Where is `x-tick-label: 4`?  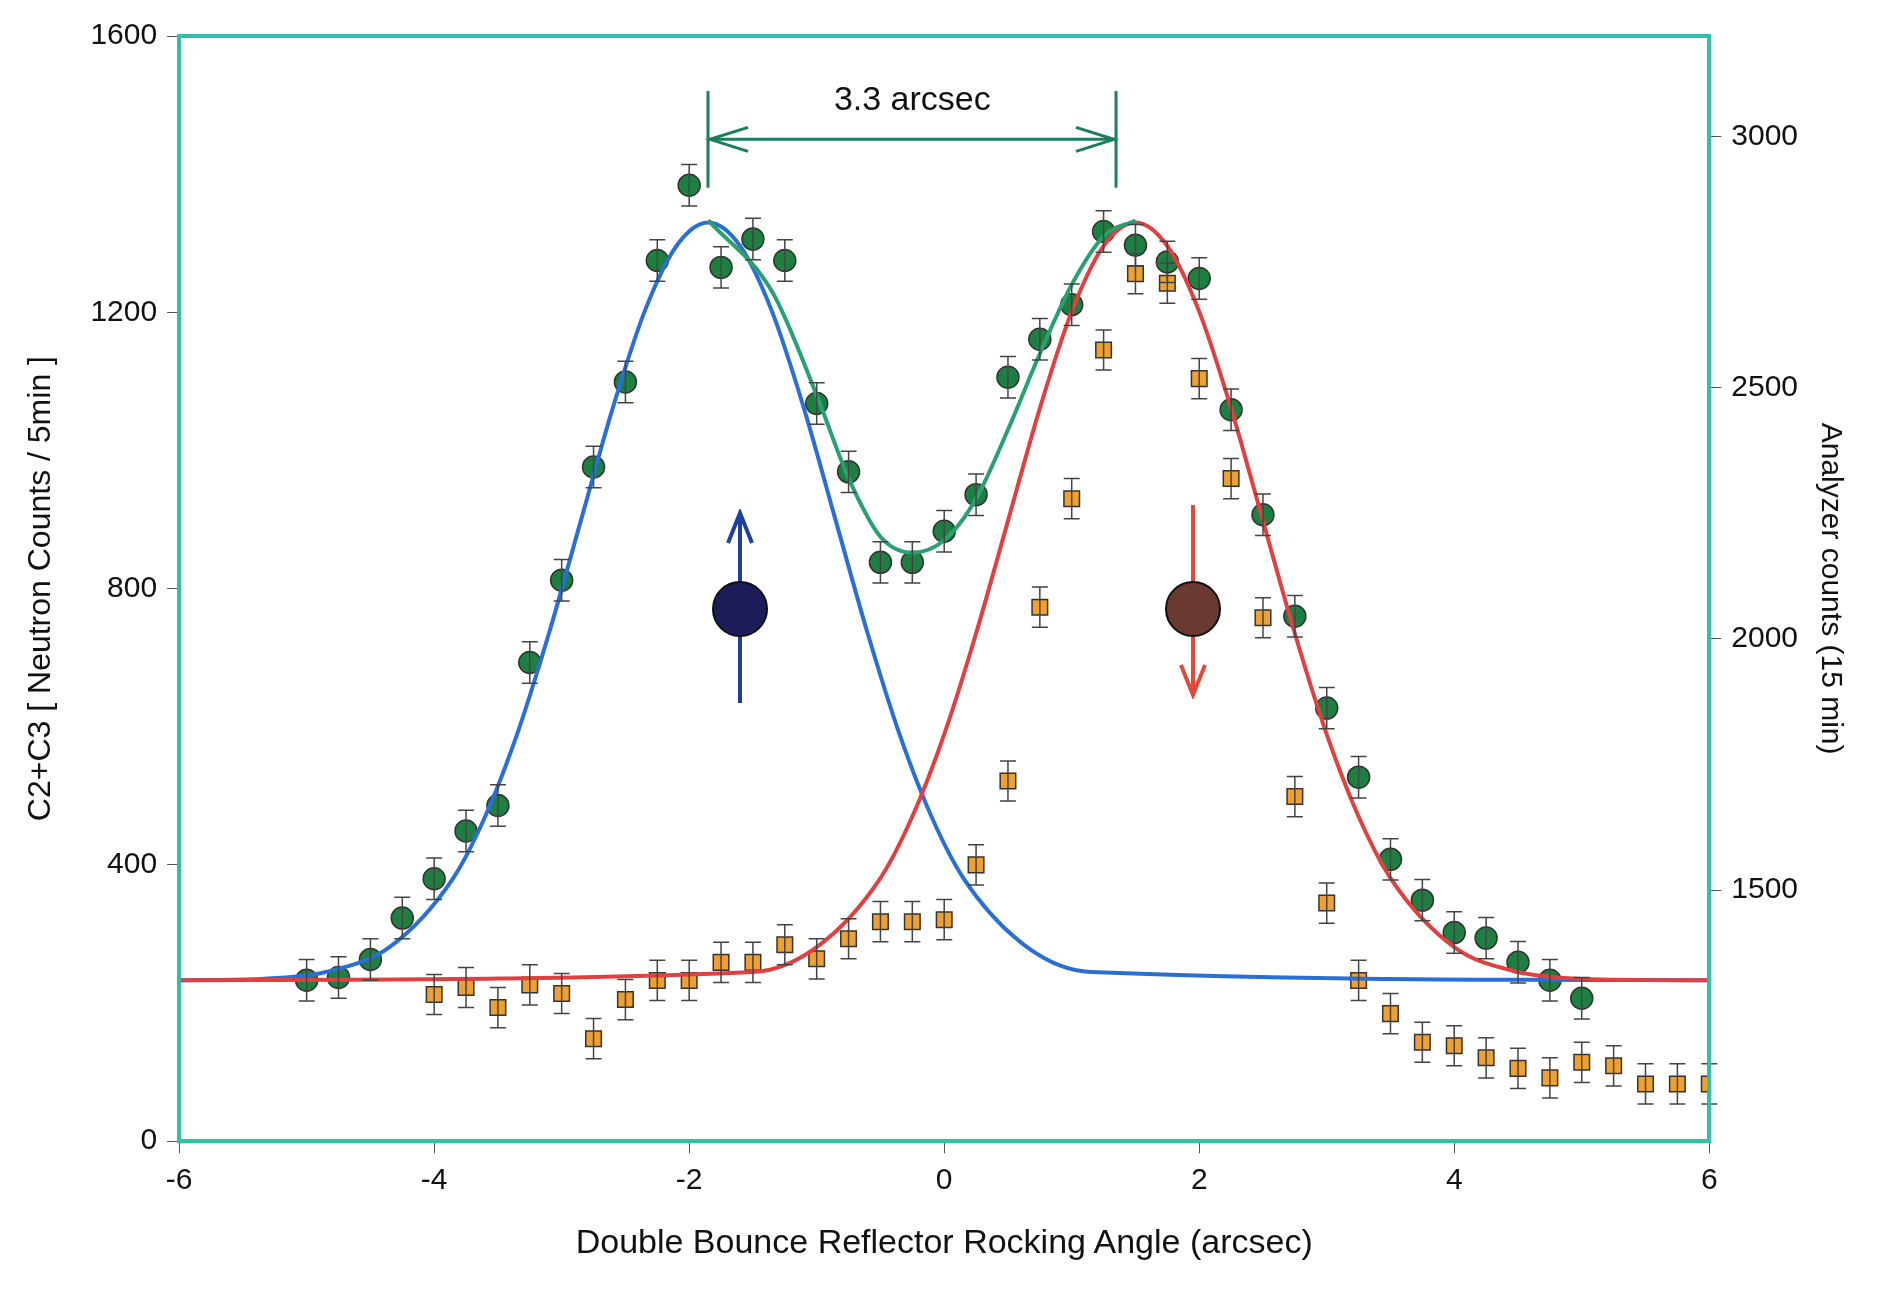 x-tick-label: 4 is located at coordinates (1454, 1179).